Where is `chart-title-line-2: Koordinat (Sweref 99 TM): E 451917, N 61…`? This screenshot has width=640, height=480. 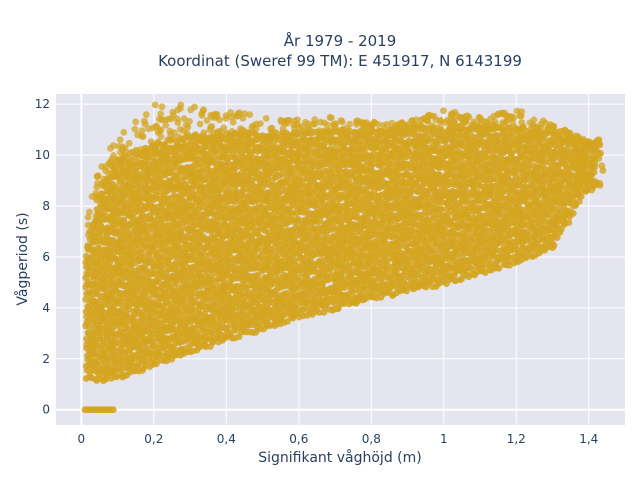 chart-title-line-2: Koordinat (Sweref 99 TM): E 451917, N 61… is located at coordinates (340, 61).